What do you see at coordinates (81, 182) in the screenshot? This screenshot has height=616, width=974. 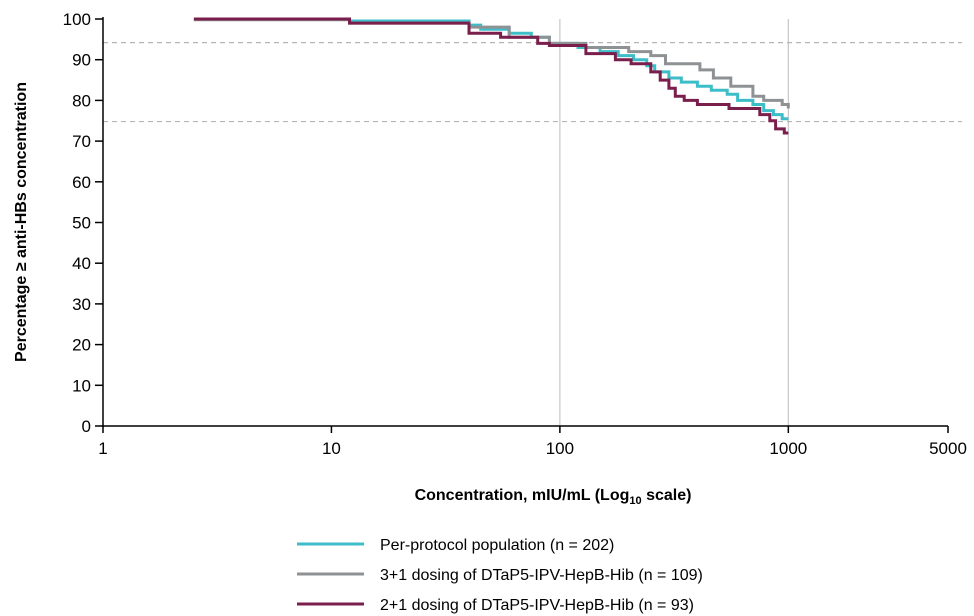 I see `y-tick-label: 60` at bounding box center [81, 182].